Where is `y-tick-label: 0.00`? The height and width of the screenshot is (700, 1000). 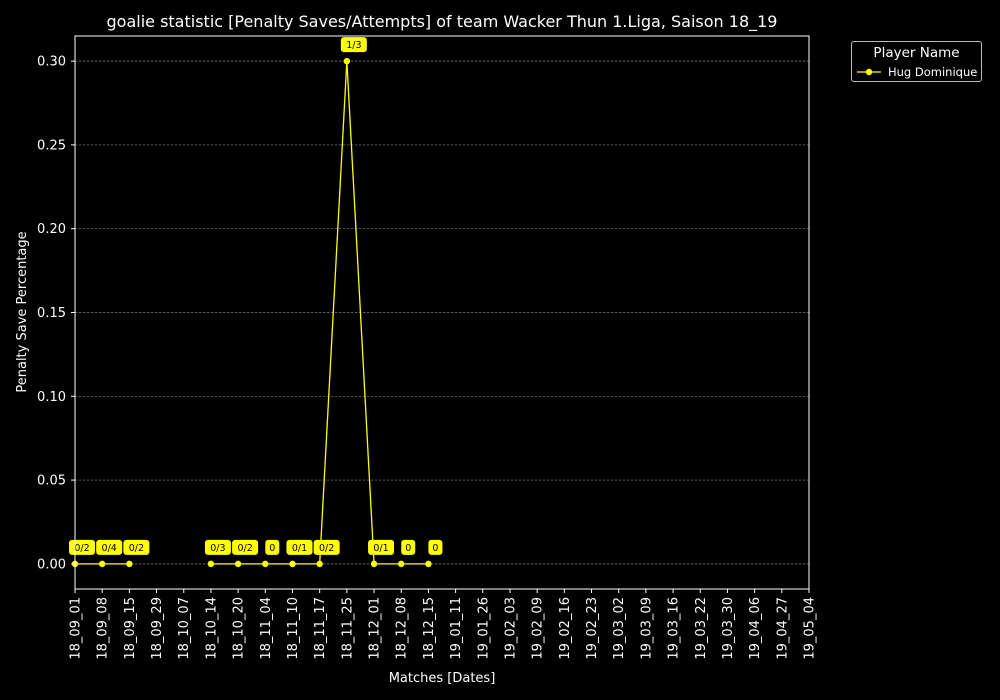
y-tick-label: 0.00 is located at coordinates (51, 564).